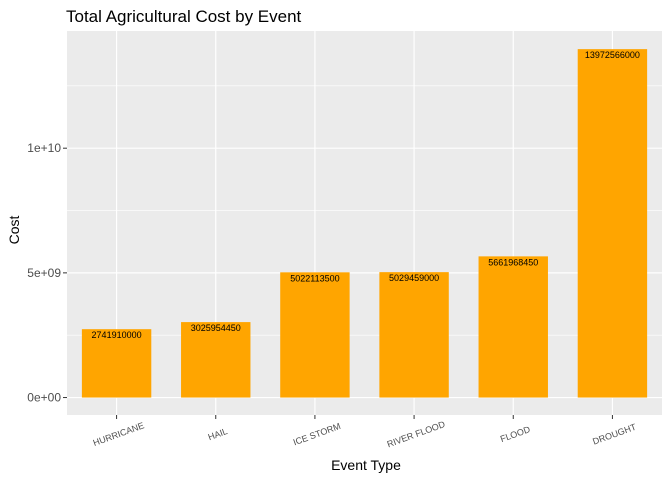 The image size is (672, 480). I want to click on bar-value-label: 5661968450, so click(513, 262).